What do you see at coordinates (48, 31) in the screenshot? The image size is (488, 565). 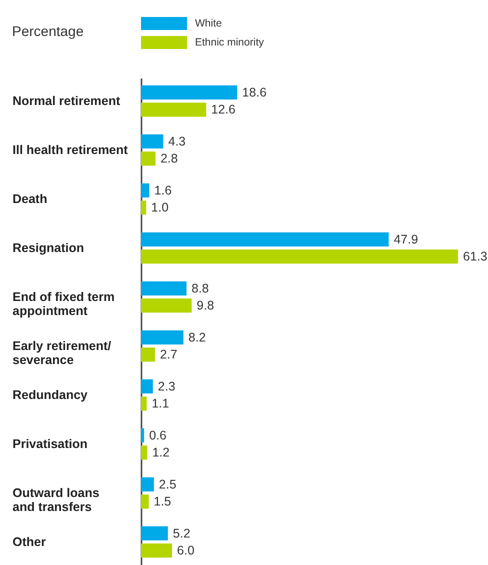 I see `x-axis-title: Percentage` at bounding box center [48, 31].